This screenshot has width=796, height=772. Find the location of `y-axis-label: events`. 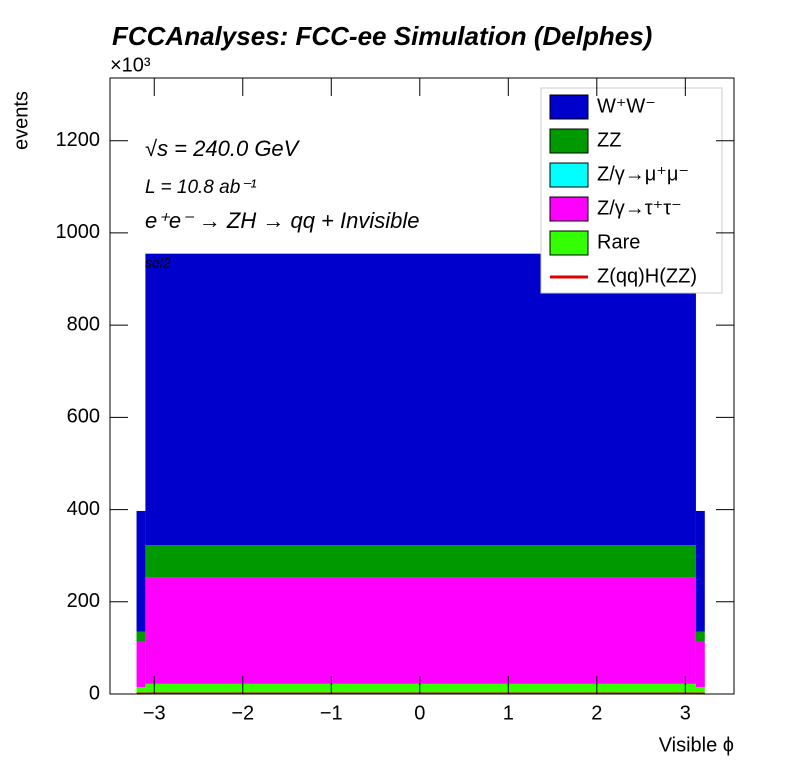

y-axis-label: events is located at coordinates (21, 120).